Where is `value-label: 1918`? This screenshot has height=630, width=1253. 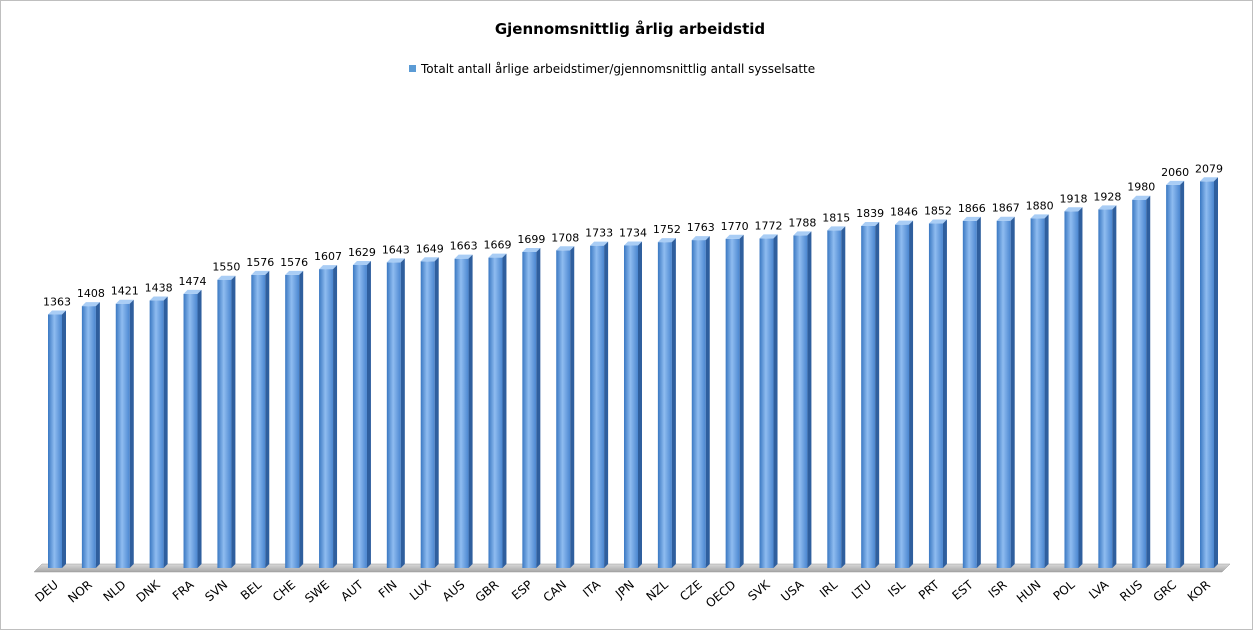 value-label: 1918 is located at coordinates (1073, 198).